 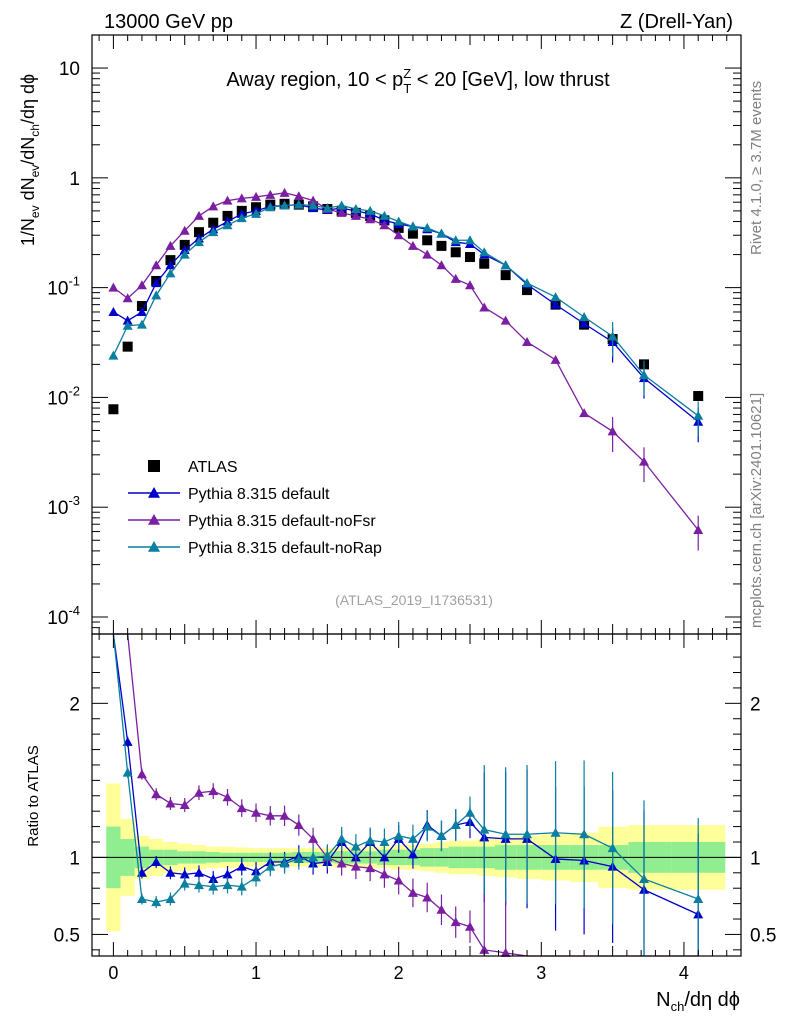 I want to click on ratio-y-axis-label: Ratio to ATLAS, so click(x=33, y=795).